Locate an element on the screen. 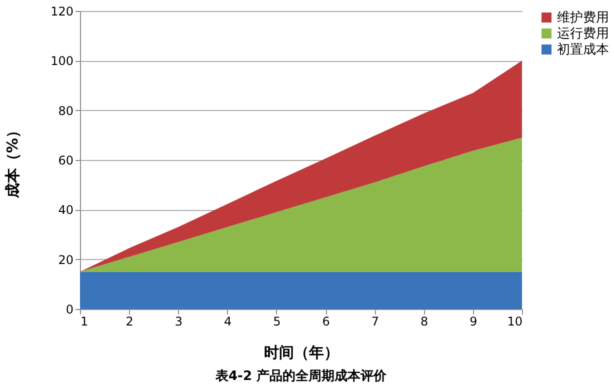 The height and width of the screenshot is (388, 614). y-axis-title: 成本（%） is located at coordinates (13, 161).